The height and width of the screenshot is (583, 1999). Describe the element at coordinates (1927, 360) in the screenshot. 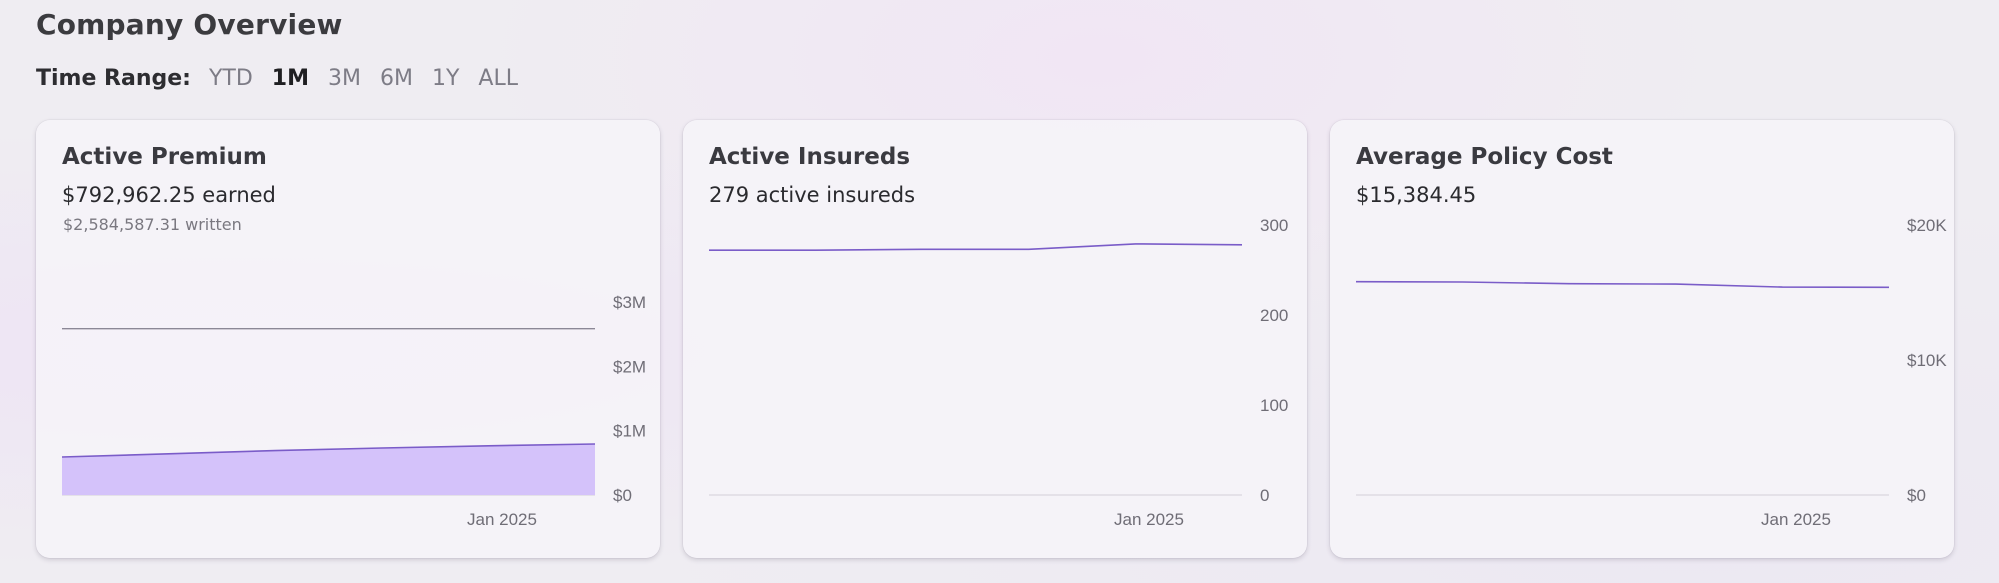

I see `y-tick-label: $10K` at that location.